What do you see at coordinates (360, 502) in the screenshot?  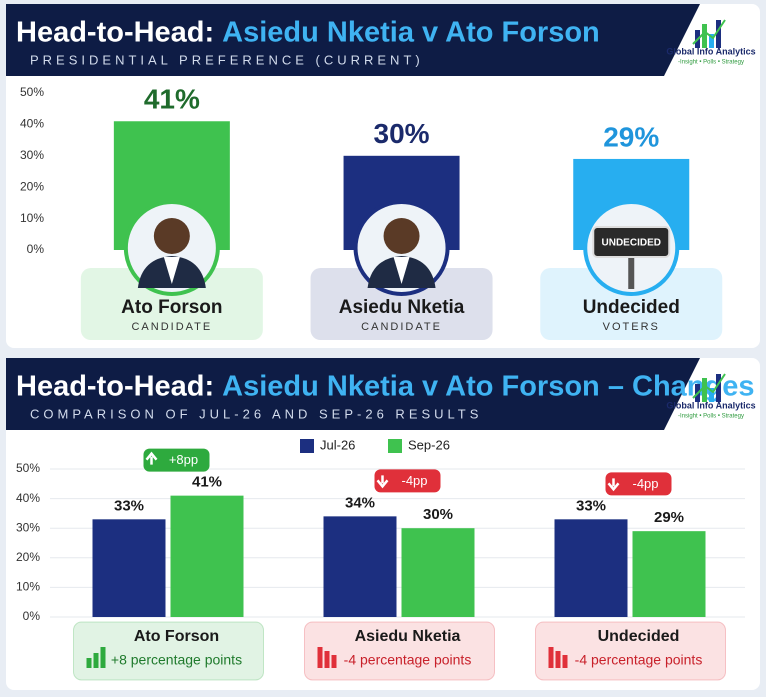 I see `value-label: 34%` at bounding box center [360, 502].